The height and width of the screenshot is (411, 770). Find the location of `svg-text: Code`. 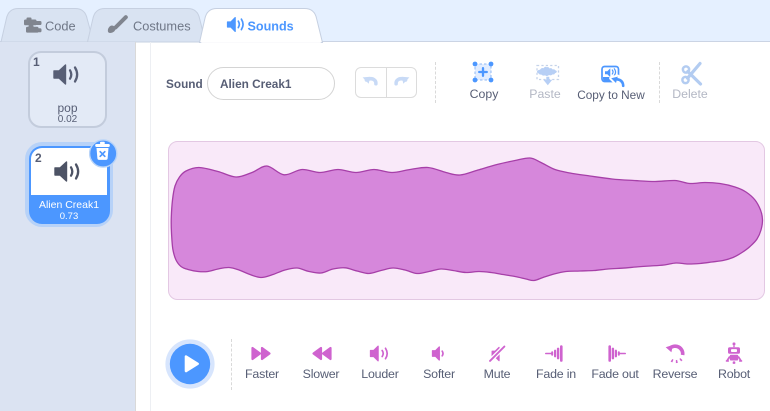

svg-text: Code is located at coordinates (60, 26).